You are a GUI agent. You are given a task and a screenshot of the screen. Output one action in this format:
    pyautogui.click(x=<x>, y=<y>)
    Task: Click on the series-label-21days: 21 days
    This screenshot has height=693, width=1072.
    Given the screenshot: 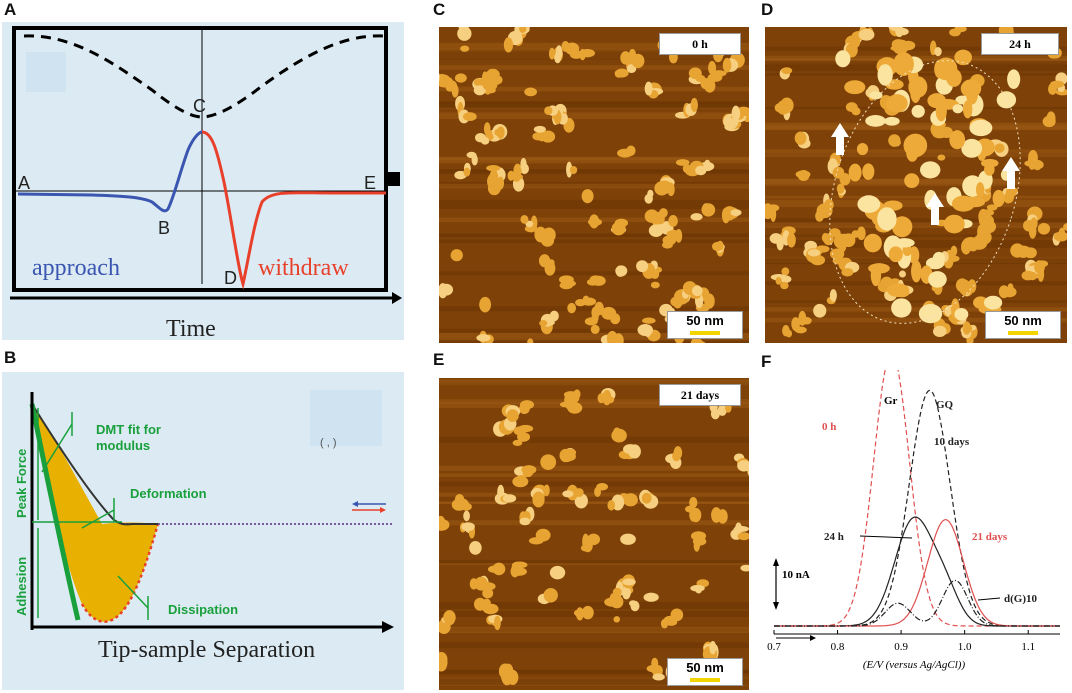 What is the action you would take?
    pyautogui.click(x=990, y=537)
    